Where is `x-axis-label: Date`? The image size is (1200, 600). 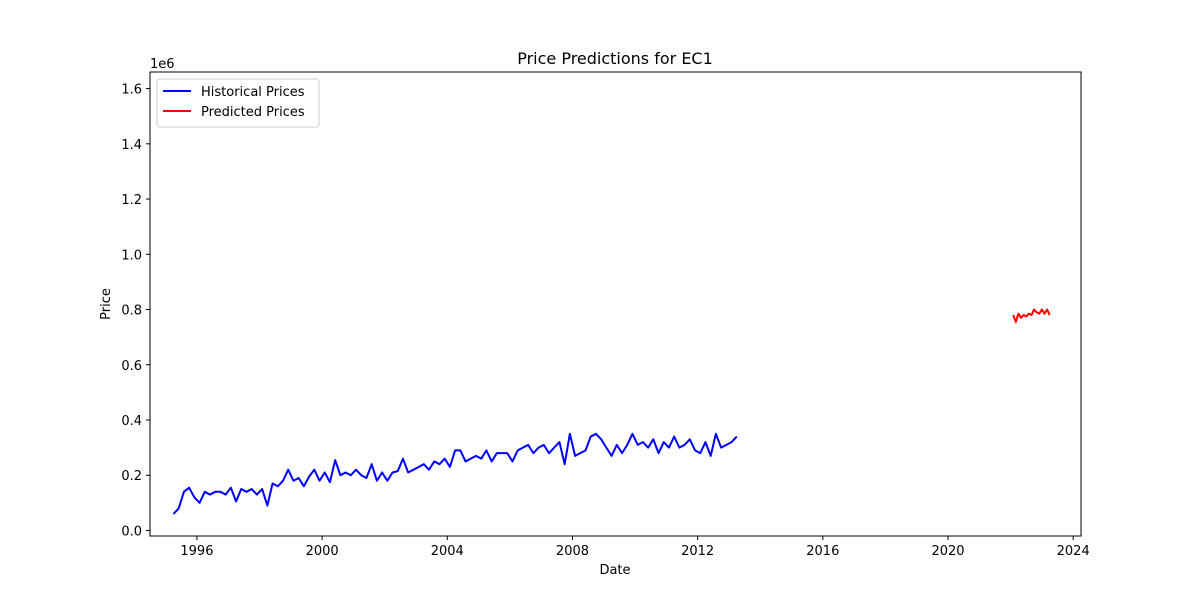 x-axis-label: Date is located at coordinates (614, 570).